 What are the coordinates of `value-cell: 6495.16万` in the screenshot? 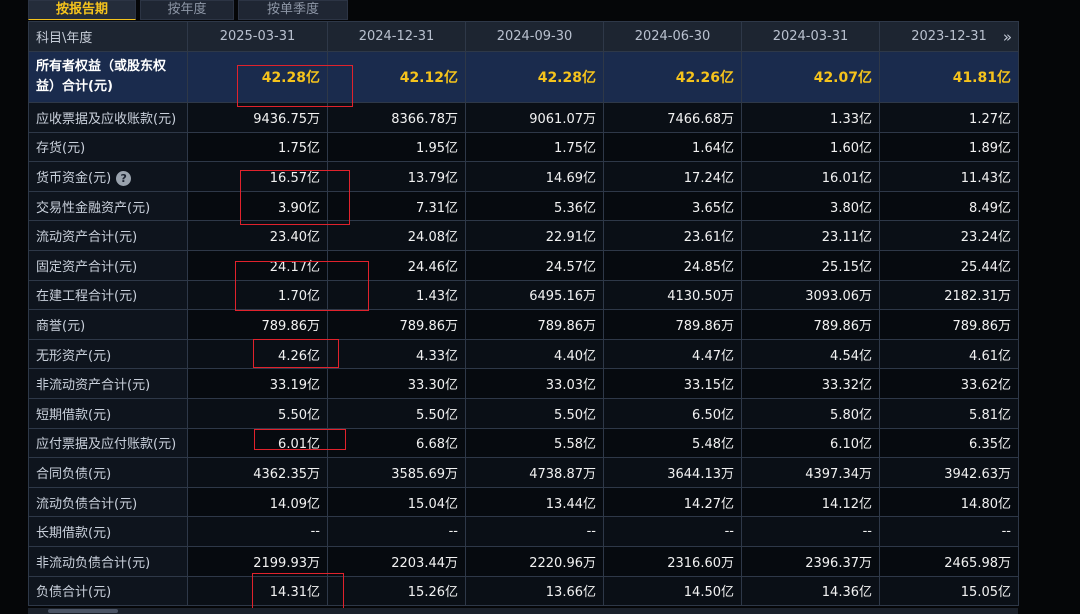 It's located at (534, 295).